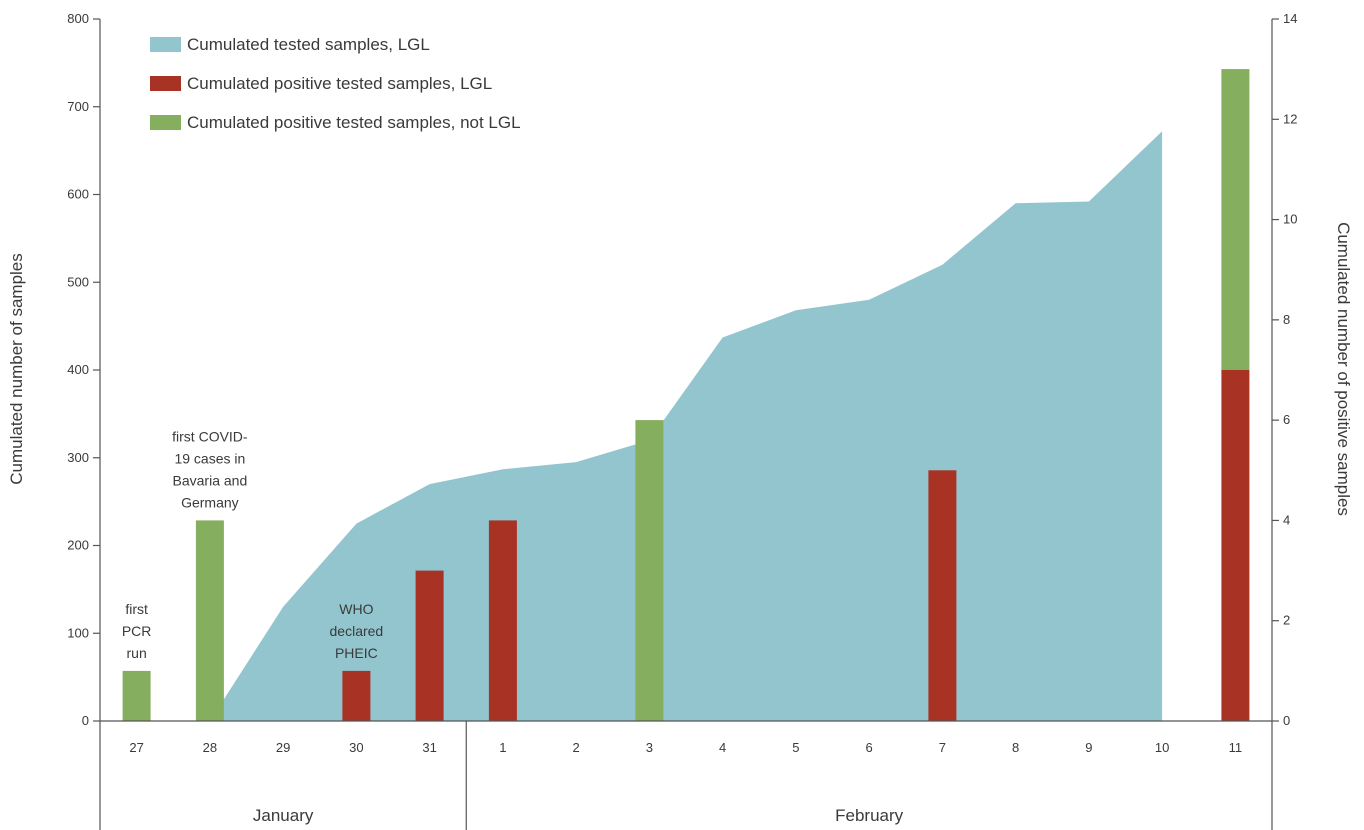 The image size is (1364, 830). What do you see at coordinates (339, 83) in the screenshot?
I see `legend-label-2: Cumulated positive tested samples, LGL` at bounding box center [339, 83].